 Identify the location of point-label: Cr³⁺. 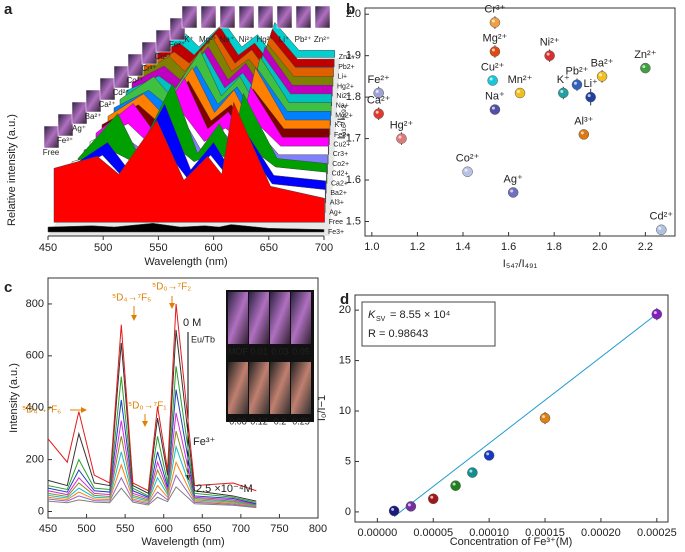
(494, 9).